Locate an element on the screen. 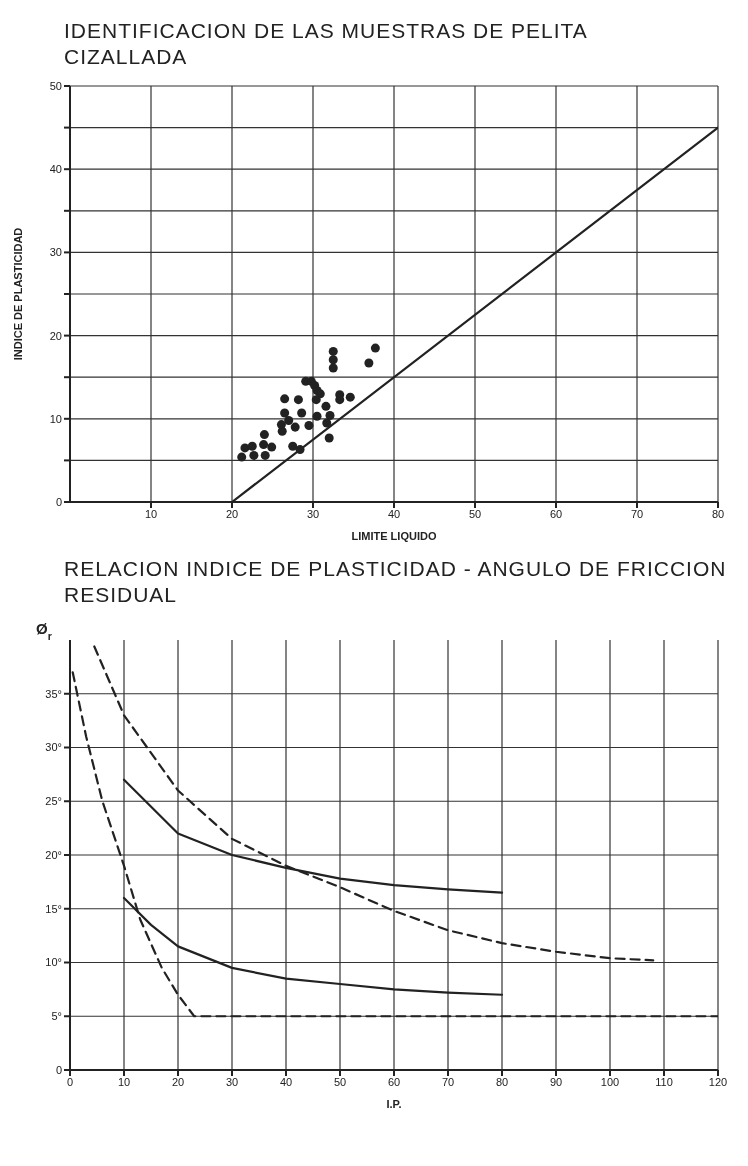 The width and height of the screenshot is (748, 1166). x-tick-label: 110 is located at coordinates (664, 1081).